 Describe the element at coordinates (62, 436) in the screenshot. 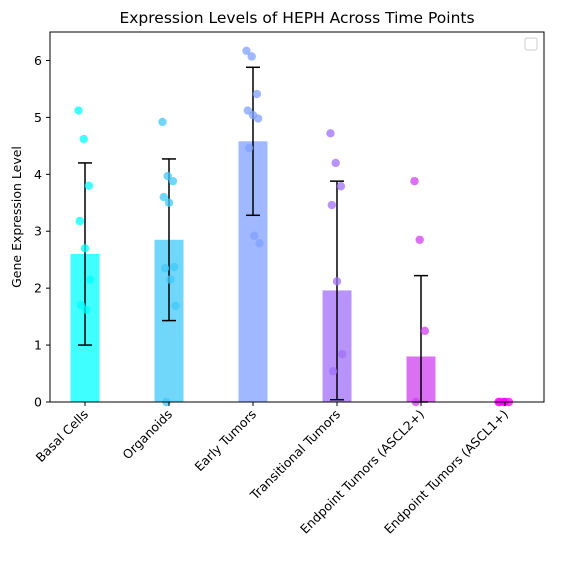

I see `x-tick-label-0: Basal Cells` at that location.